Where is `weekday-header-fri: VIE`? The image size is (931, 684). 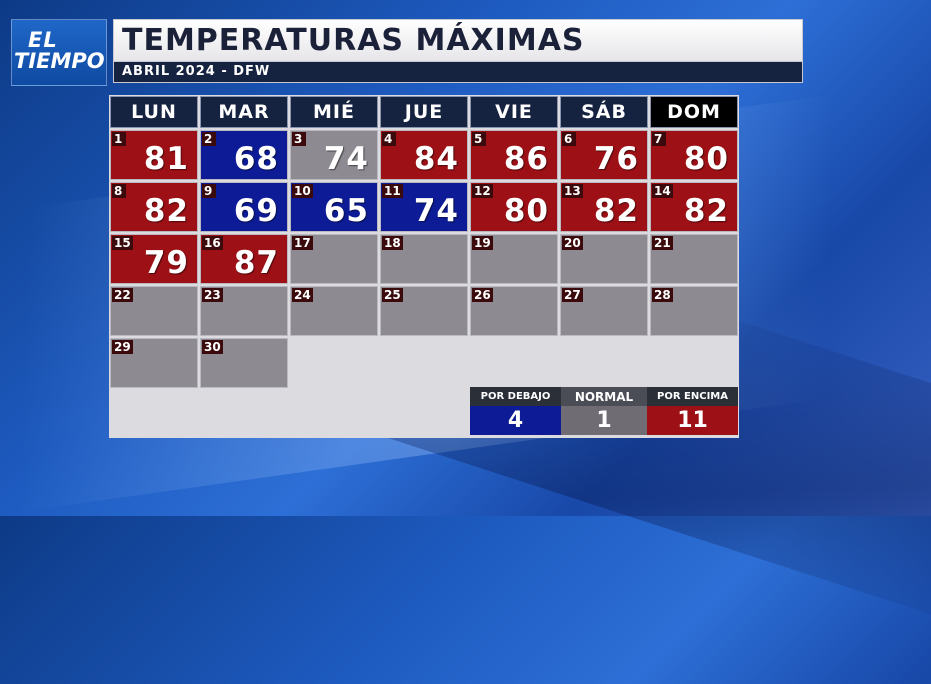 weekday-header-fri: VIE is located at coordinates (514, 112).